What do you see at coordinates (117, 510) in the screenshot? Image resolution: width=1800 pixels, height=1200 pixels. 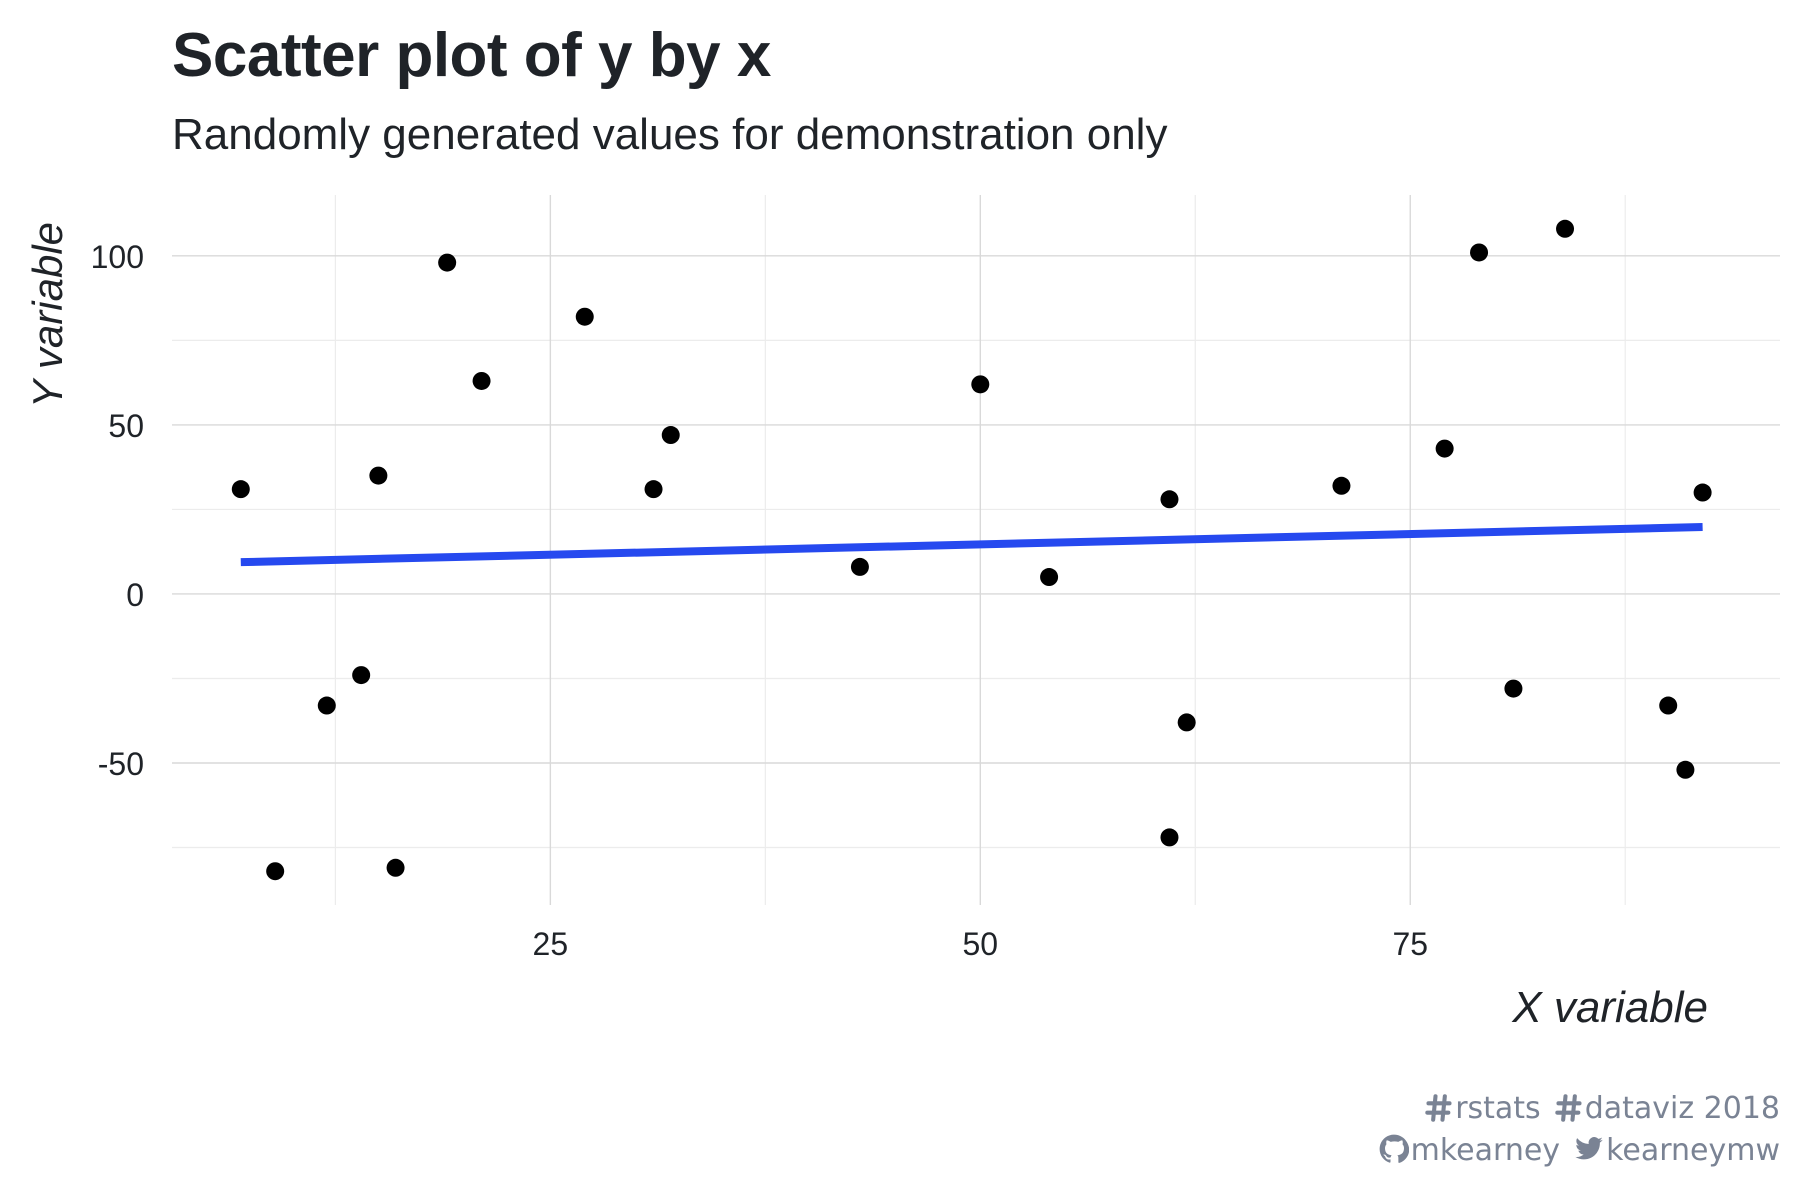 I see `y-tick-labels: -50 0 50 100` at bounding box center [117, 510].